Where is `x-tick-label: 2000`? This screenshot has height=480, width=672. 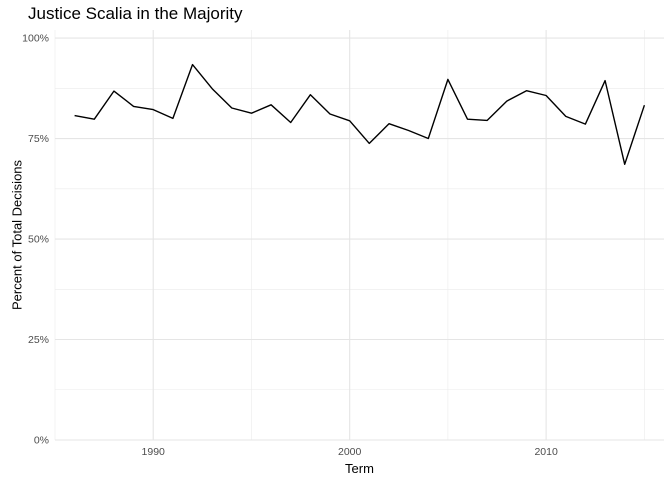 x-tick-label: 2000 is located at coordinates (350, 452).